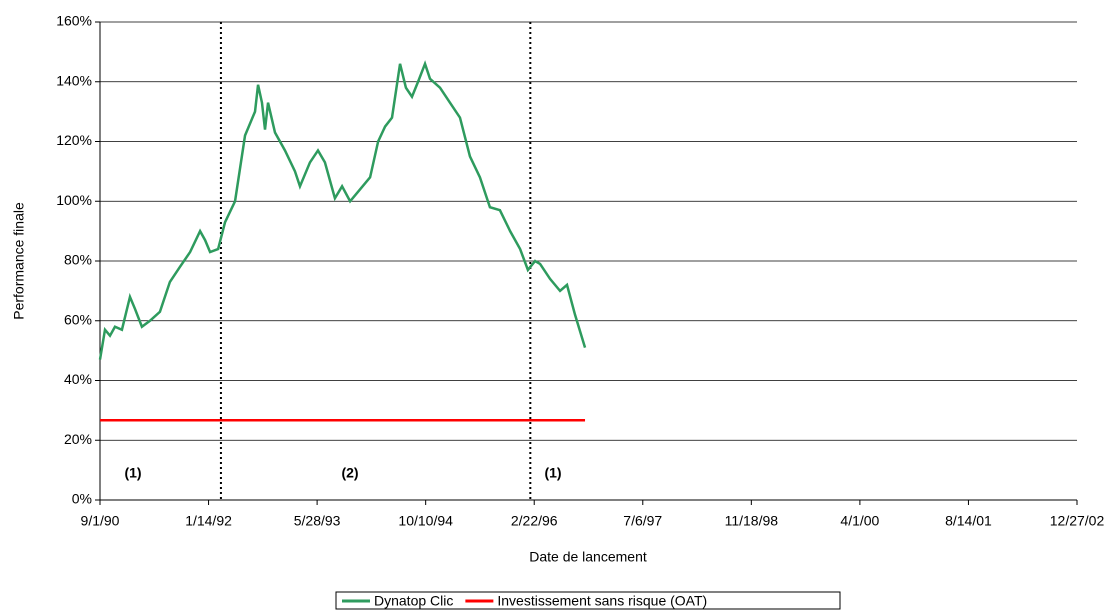  Describe the element at coordinates (968, 521) in the screenshot. I see `x-tick-label: 8/14/01` at that location.